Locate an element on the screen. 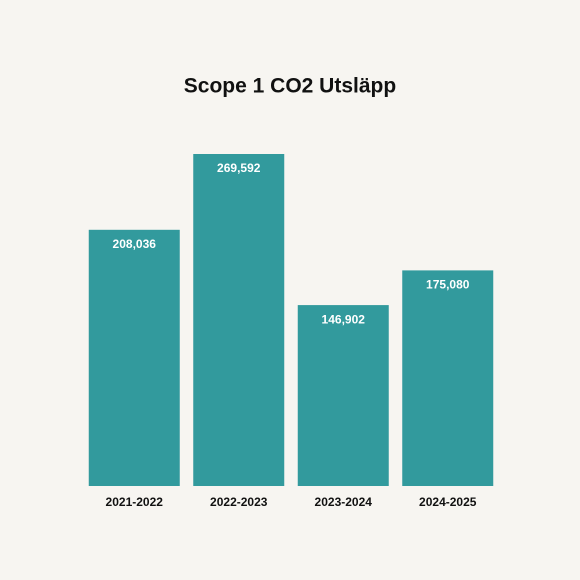 The image size is (580, 580). chart-title: Scope 1 CO2 Utsläpp is located at coordinates (290, 86).